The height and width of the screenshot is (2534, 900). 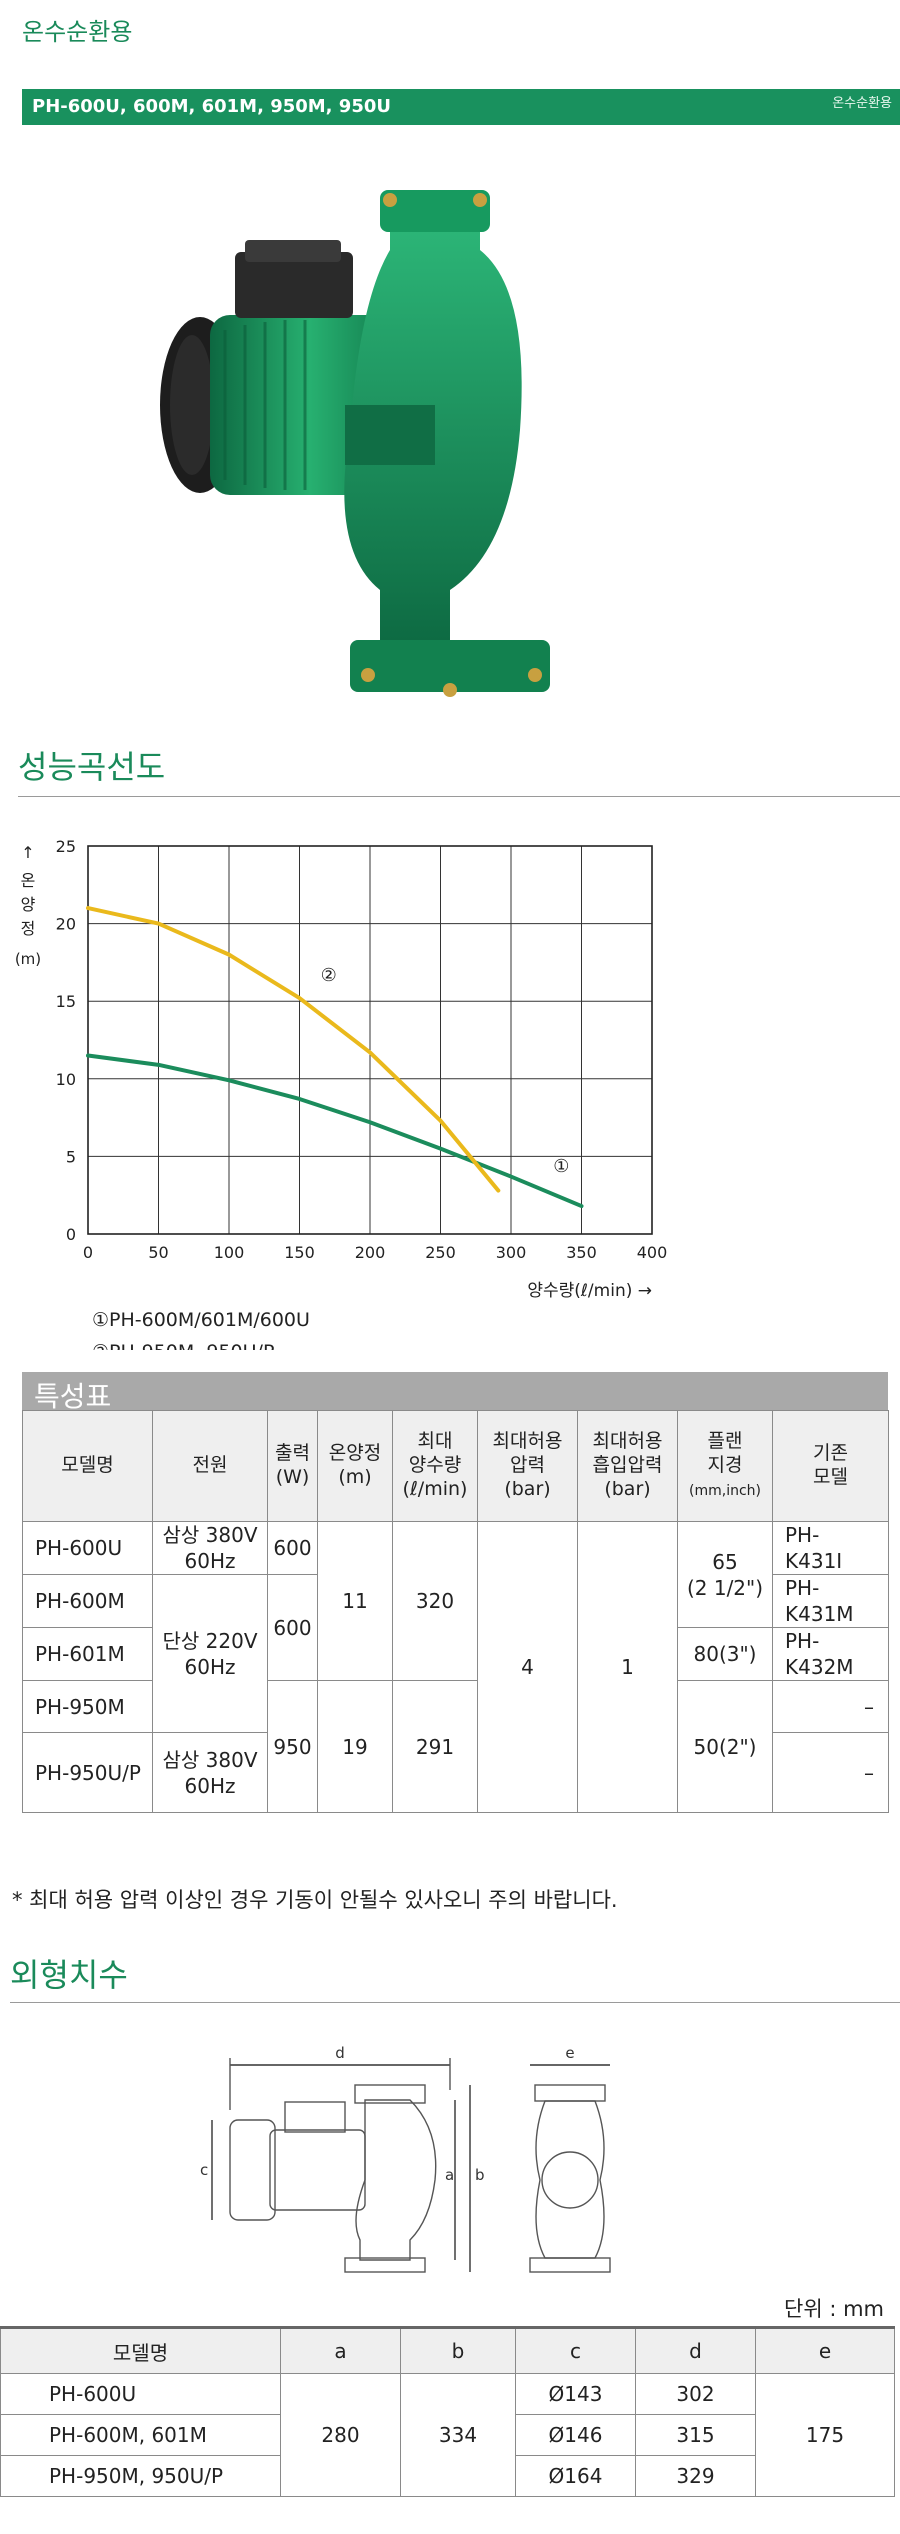 I want to click on dim-label-d: d, so click(x=340, y=2053).